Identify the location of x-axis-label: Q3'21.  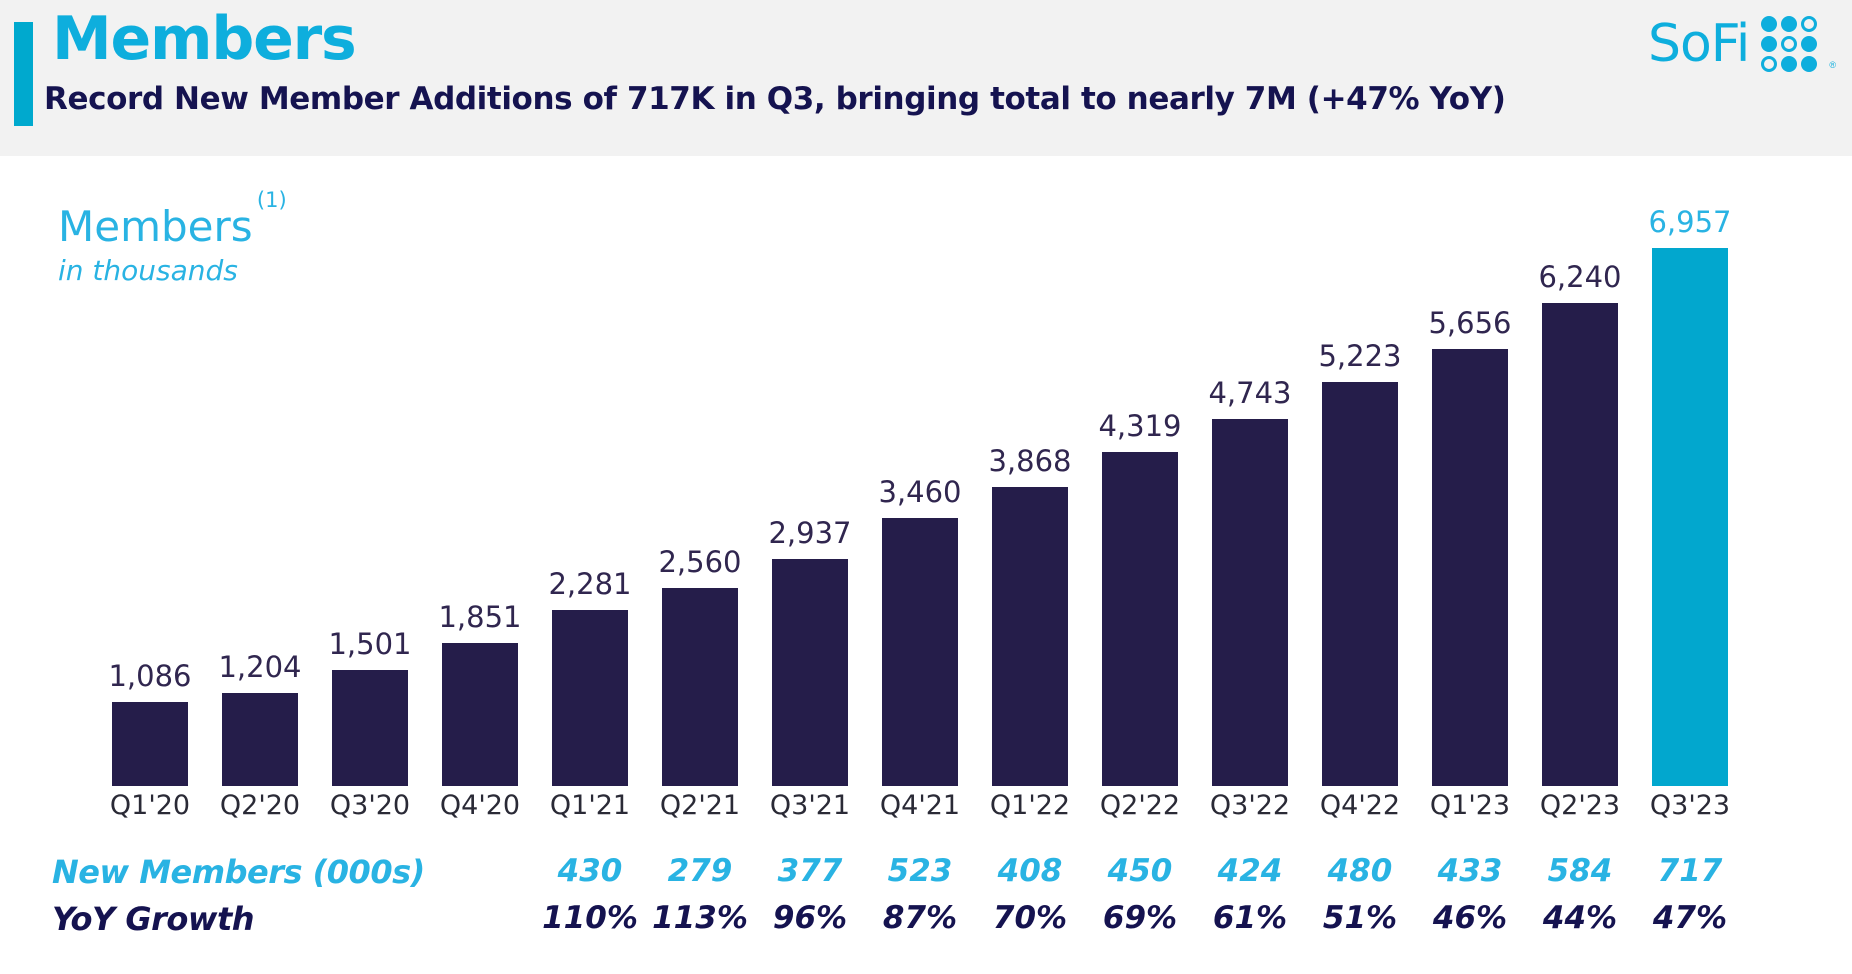
(810, 805).